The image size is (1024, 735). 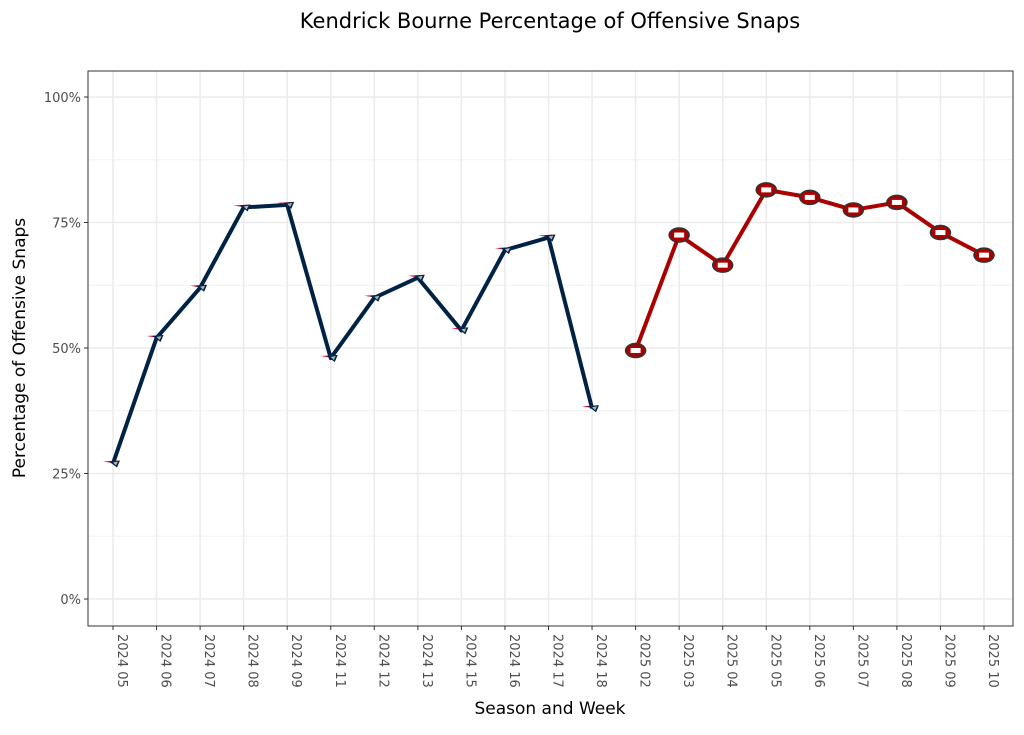 I want to click on x-tick-label: 2025 05, so click(x=774, y=661).